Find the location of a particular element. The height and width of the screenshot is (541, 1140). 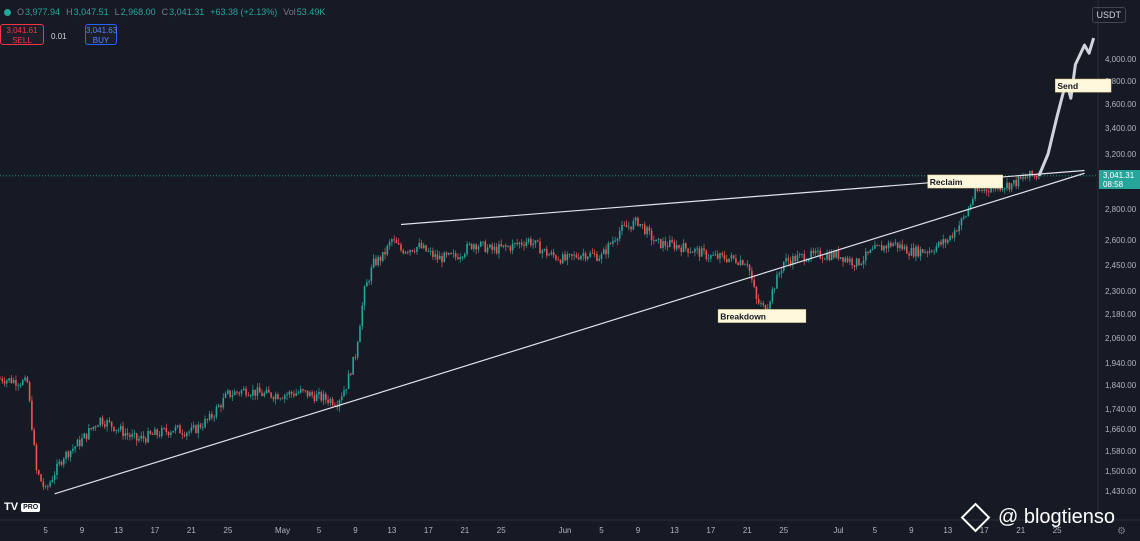

y-tick-label: 2,300.00 is located at coordinates (1121, 291).